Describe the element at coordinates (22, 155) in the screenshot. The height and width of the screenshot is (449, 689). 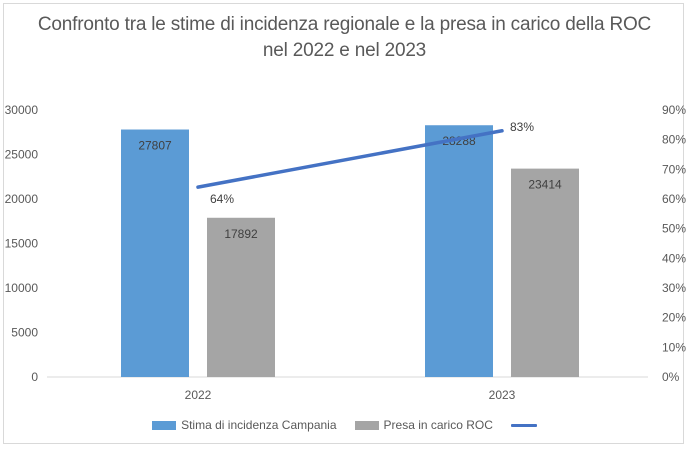
I see `left-tick-label: 25000` at that location.